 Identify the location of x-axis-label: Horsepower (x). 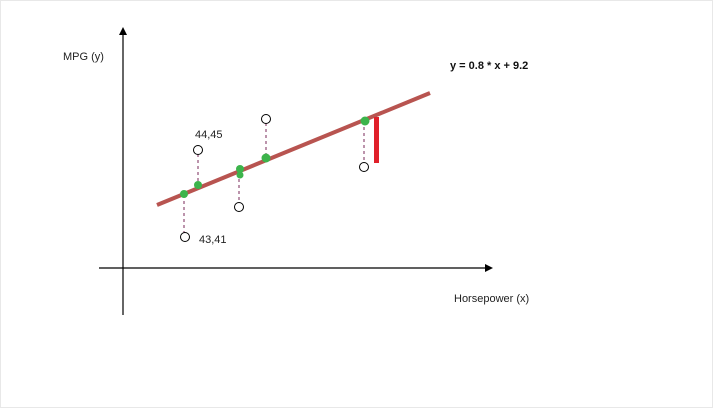
(492, 299).